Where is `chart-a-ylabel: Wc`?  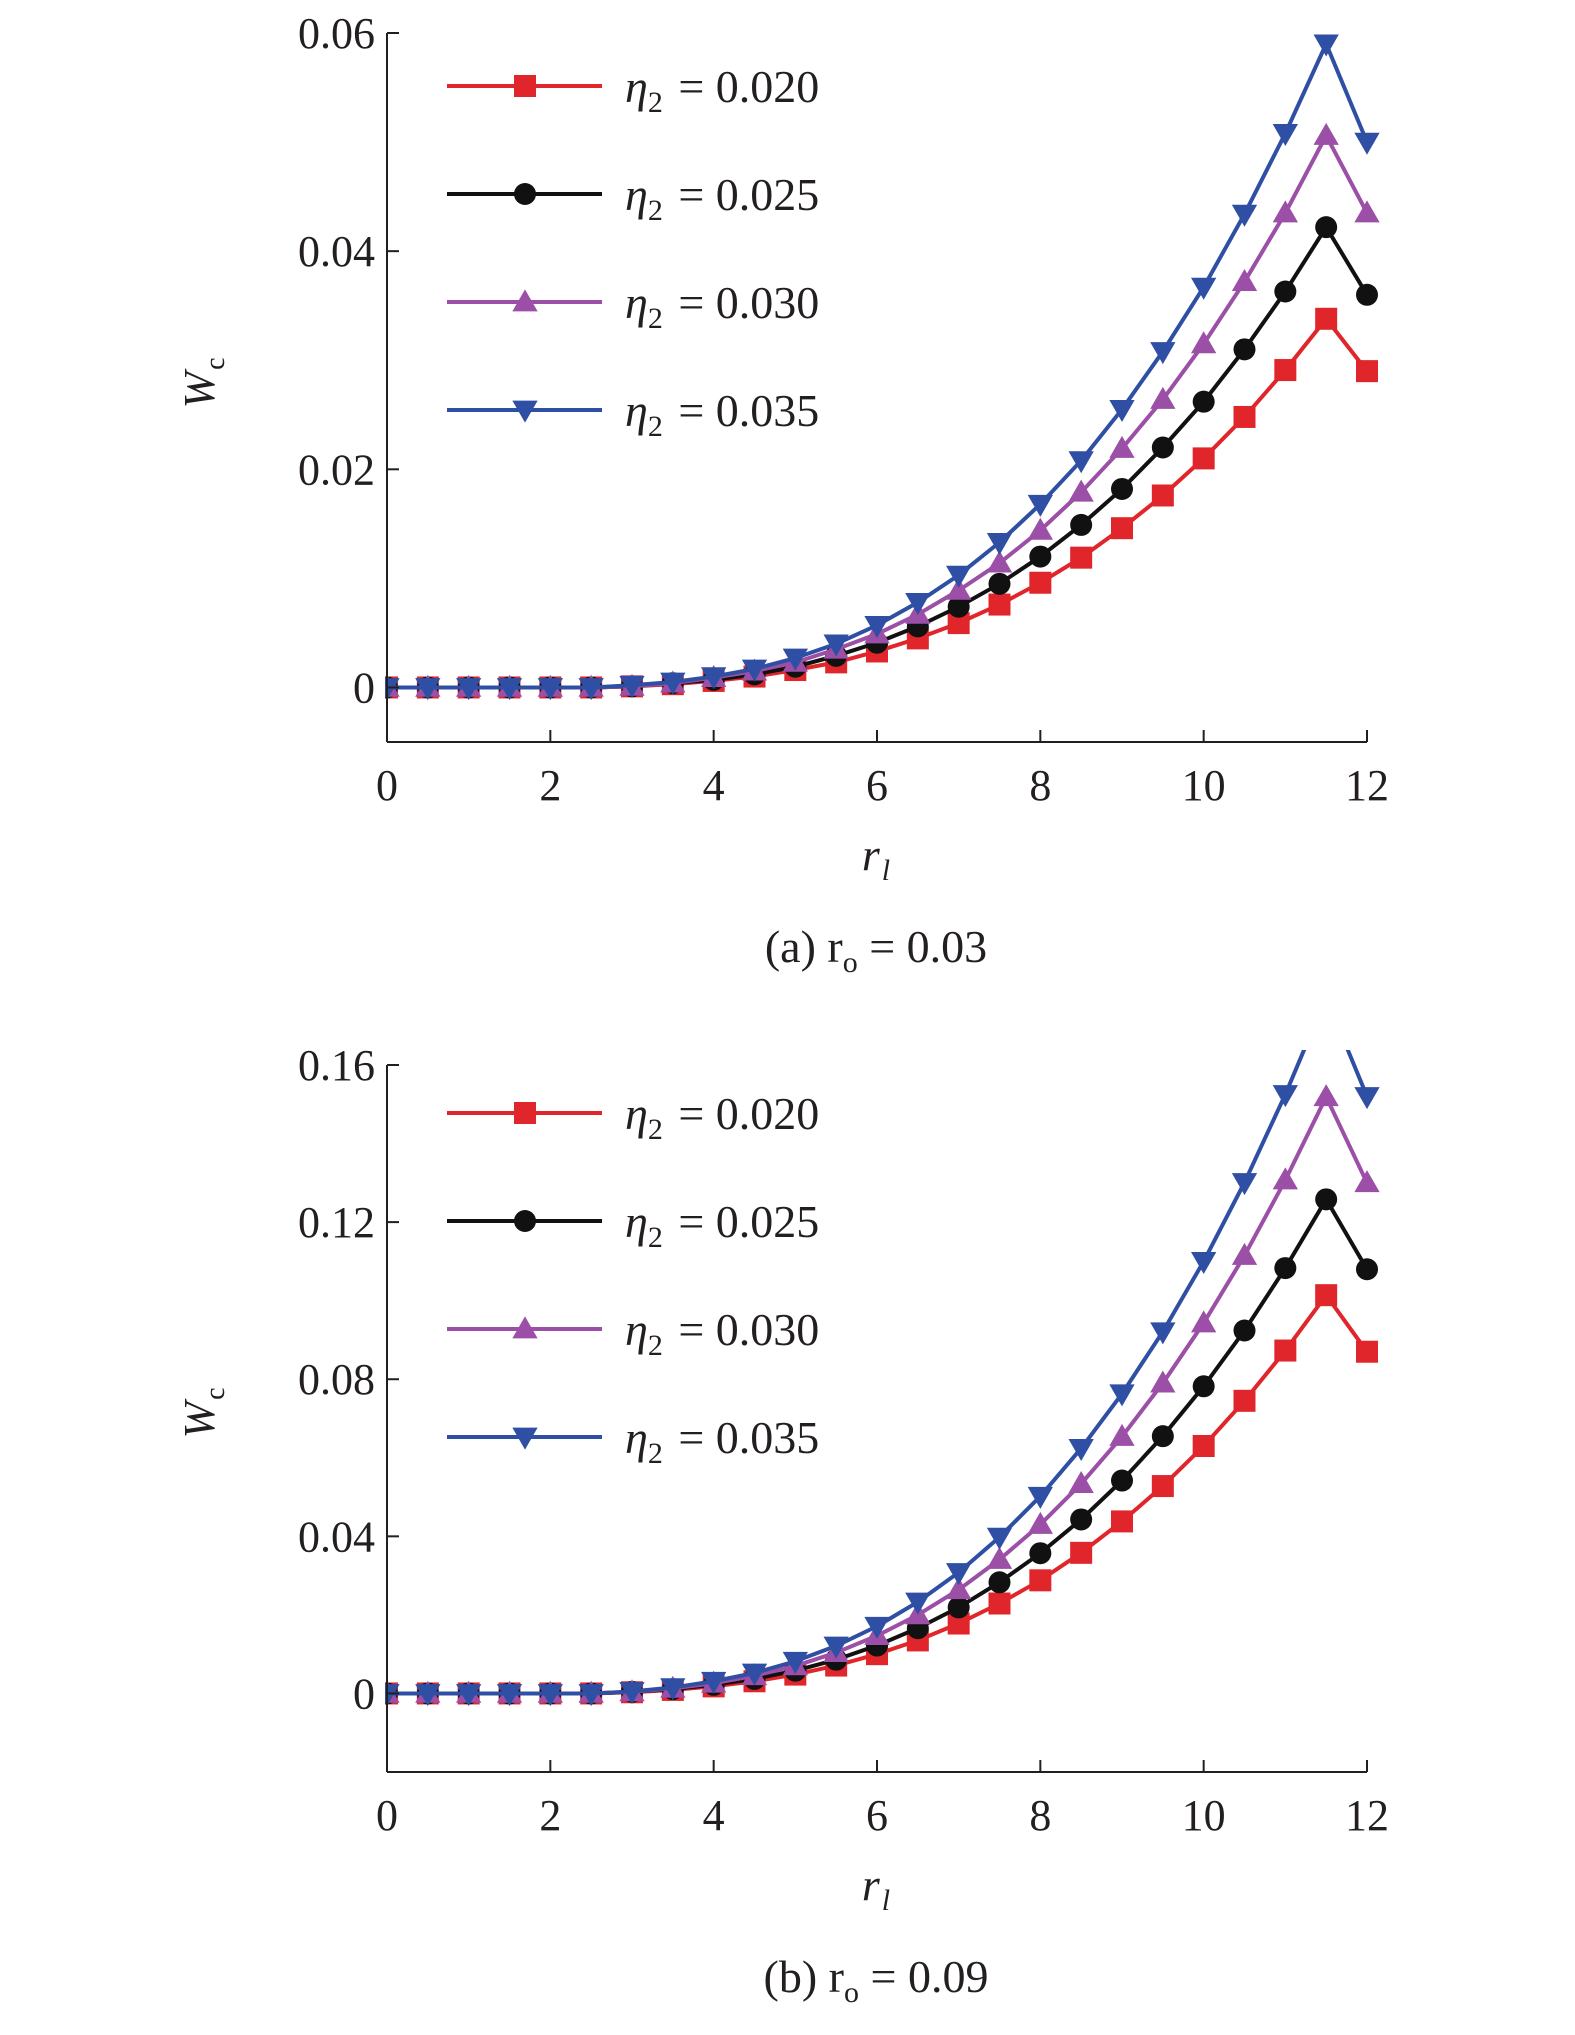
chart-a-ylabel: Wc is located at coordinates (203, 382).